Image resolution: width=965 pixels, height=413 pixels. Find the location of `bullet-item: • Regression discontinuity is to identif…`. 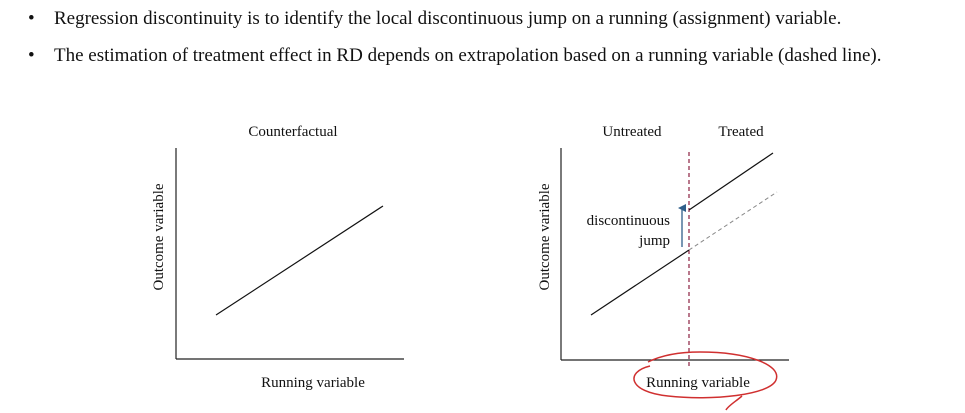

bullet-item: • Regression discontinuity is to identif… is located at coordinates (453, 19).